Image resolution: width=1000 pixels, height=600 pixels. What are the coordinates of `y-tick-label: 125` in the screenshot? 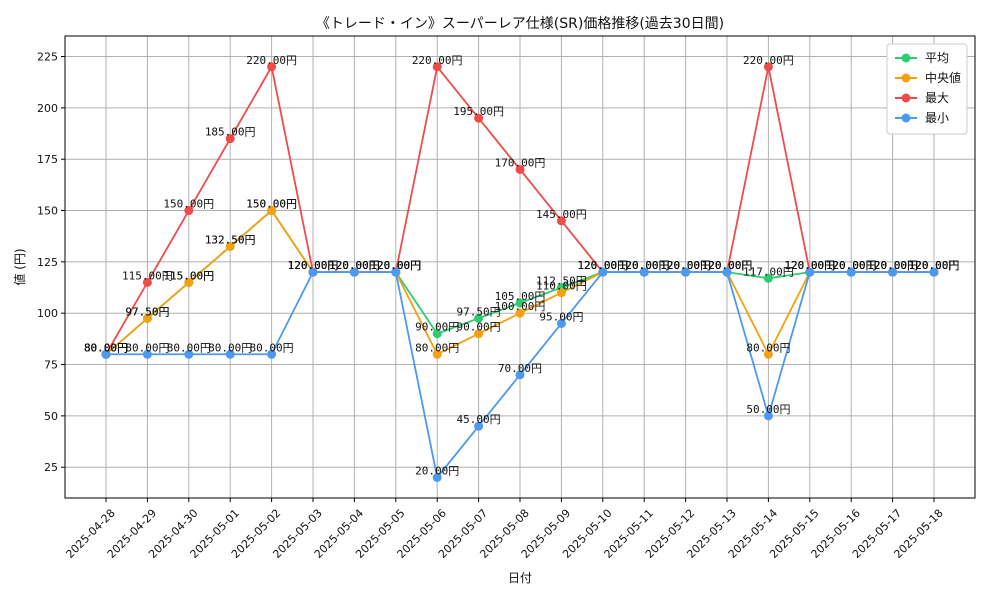 It's located at (47, 262).